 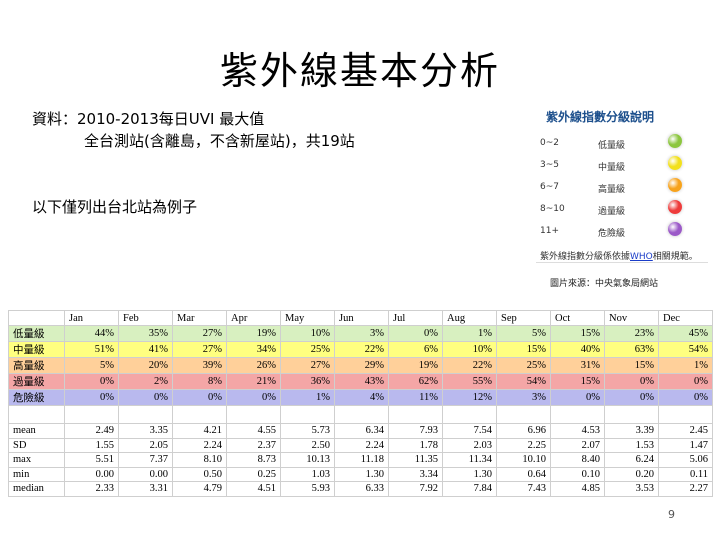 What do you see at coordinates (523, 333) in the screenshot?
I see `level-cell: 5%` at bounding box center [523, 333].